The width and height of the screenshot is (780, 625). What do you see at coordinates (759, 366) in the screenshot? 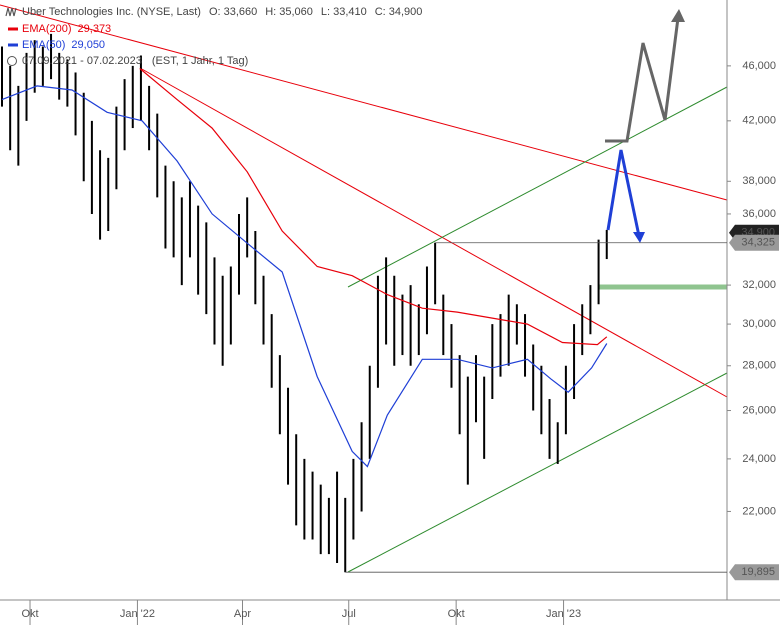
I see `y-tick-label: 28,000` at bounding box center [759, 366].